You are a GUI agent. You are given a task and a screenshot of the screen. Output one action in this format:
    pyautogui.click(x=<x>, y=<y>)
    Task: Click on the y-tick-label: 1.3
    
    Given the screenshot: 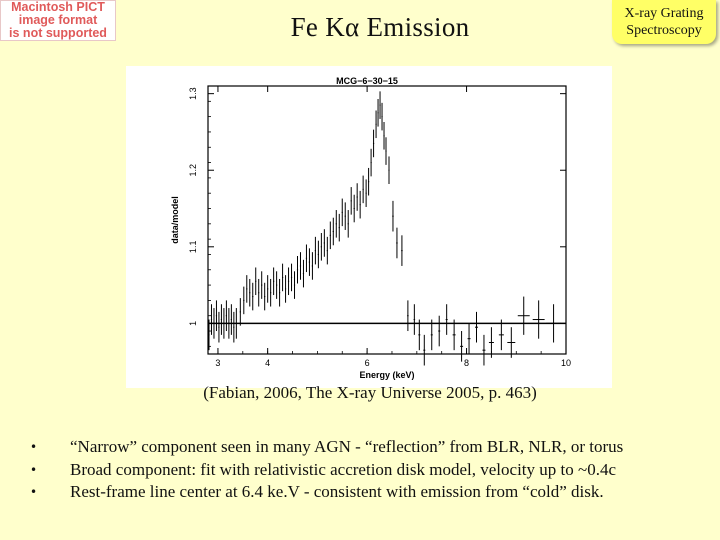 What is the action you would take?
    pyautogui.click(x=193, y=93)
    